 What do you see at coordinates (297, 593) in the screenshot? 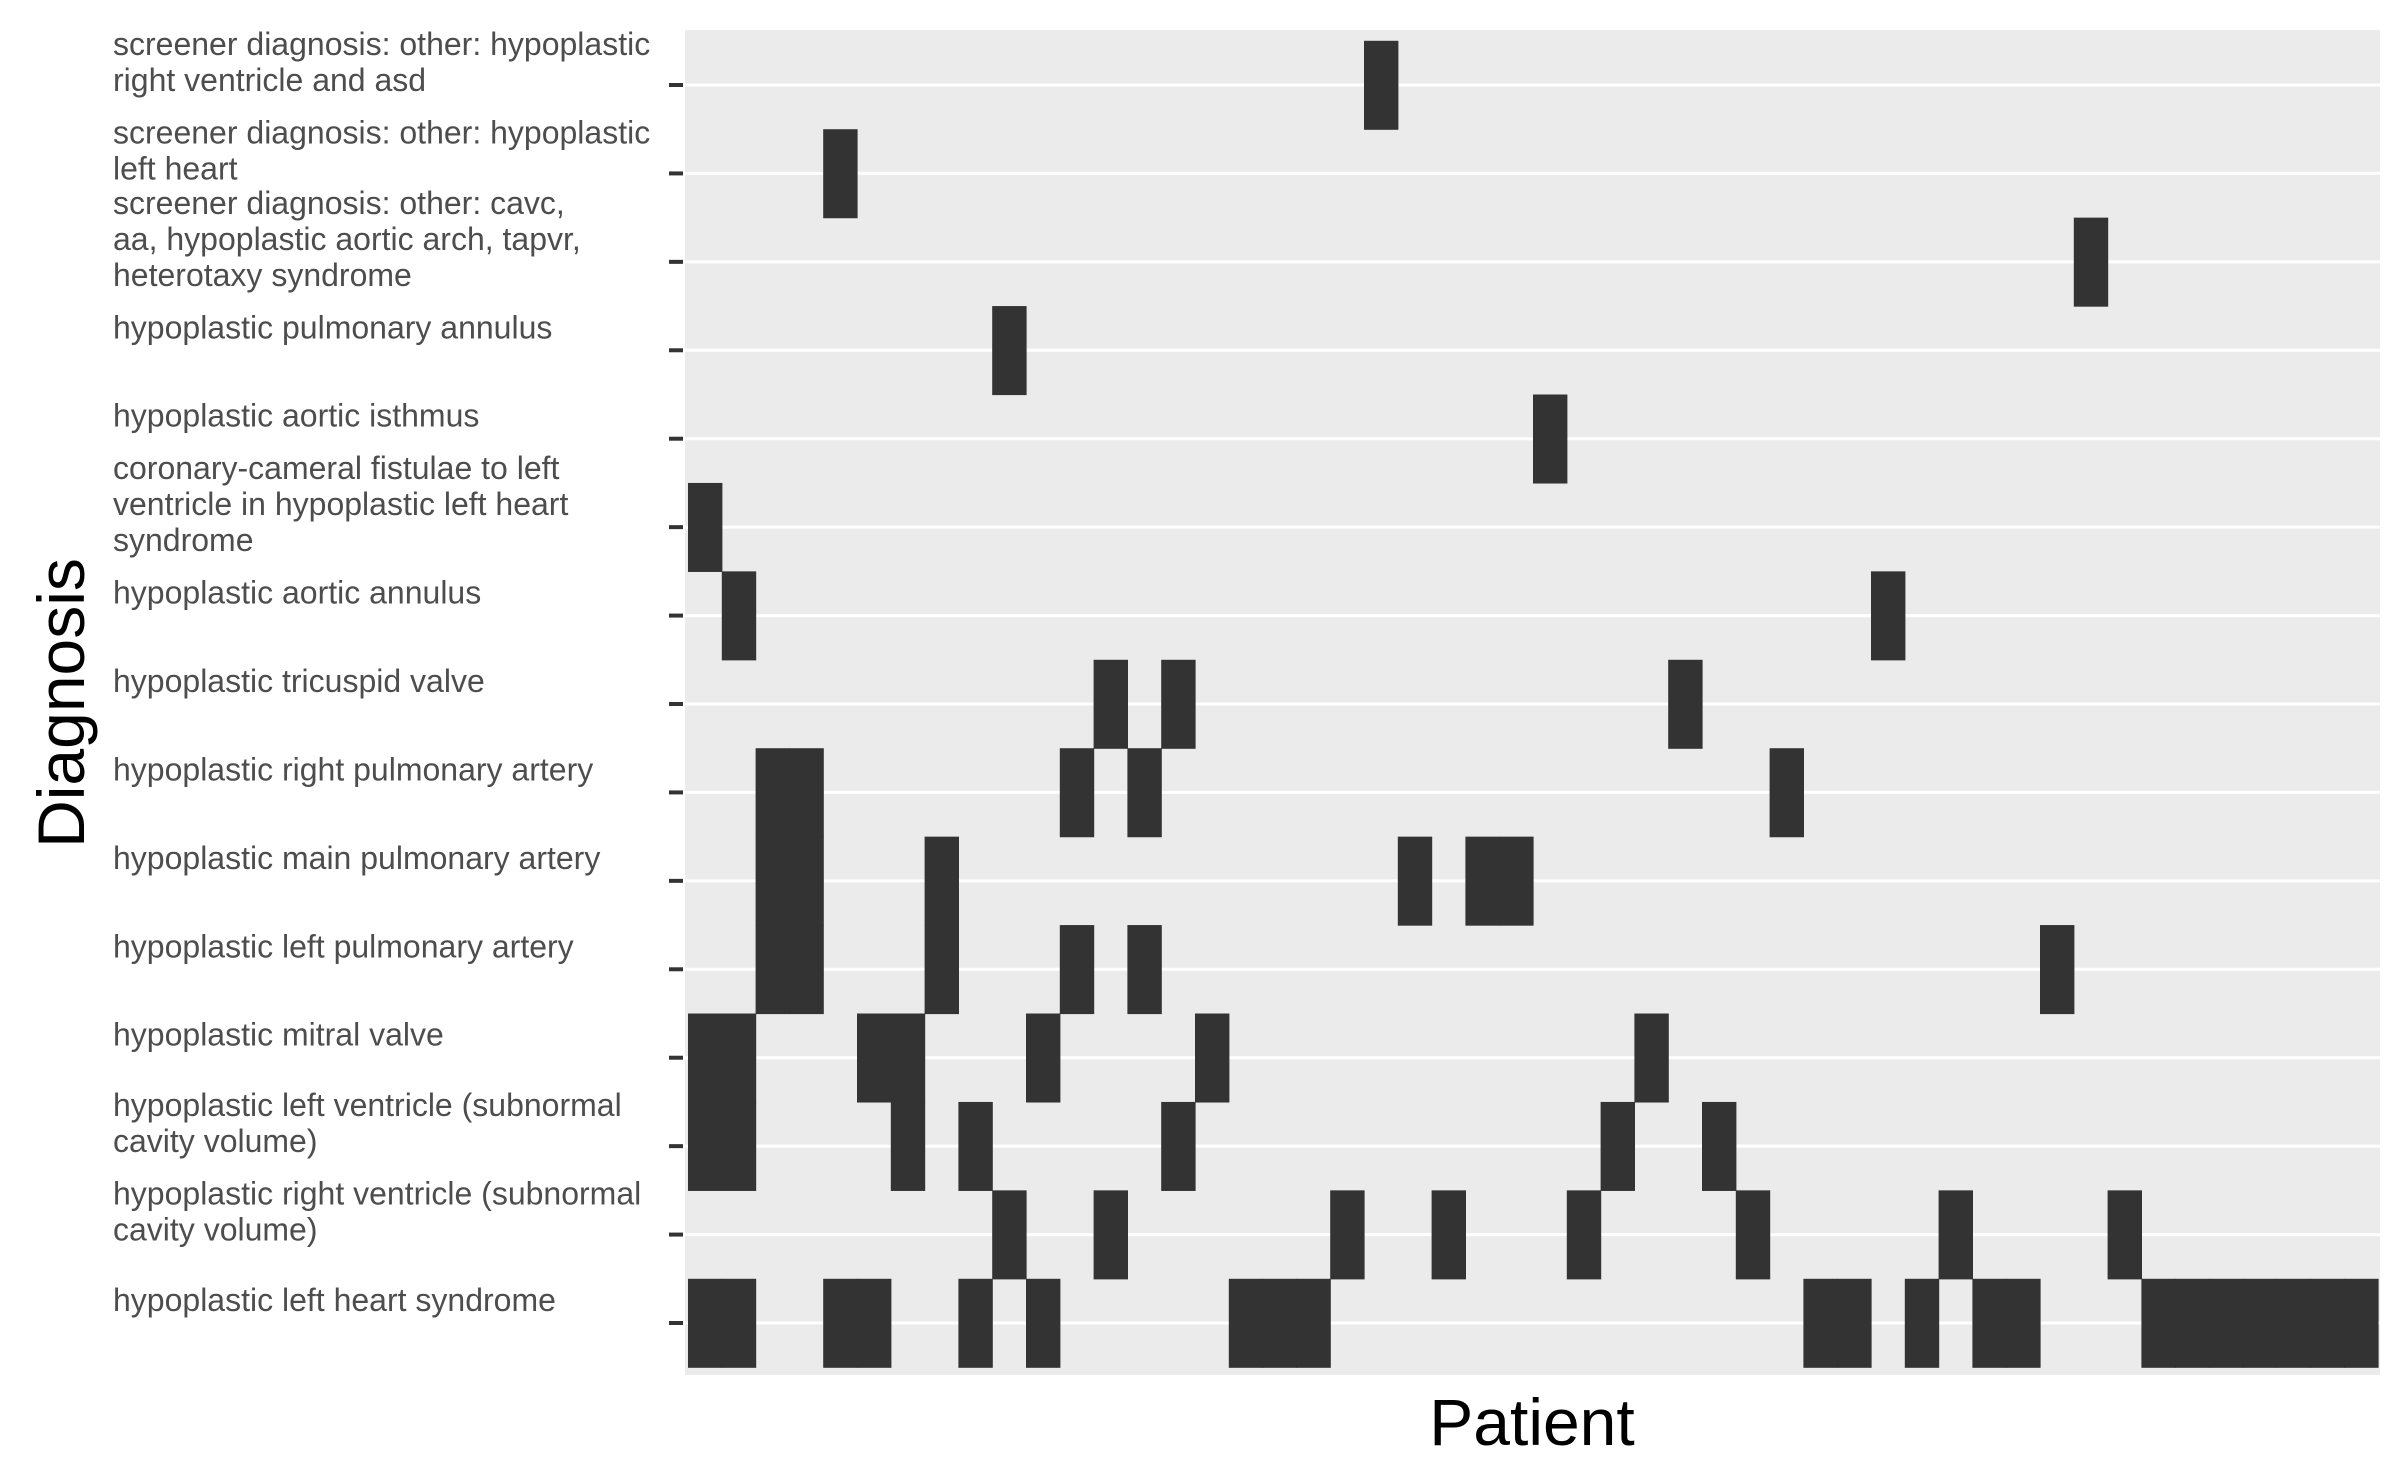
I see `y-tick-label: hypoplastic aortic annulus` at bounding box center [297, 593].